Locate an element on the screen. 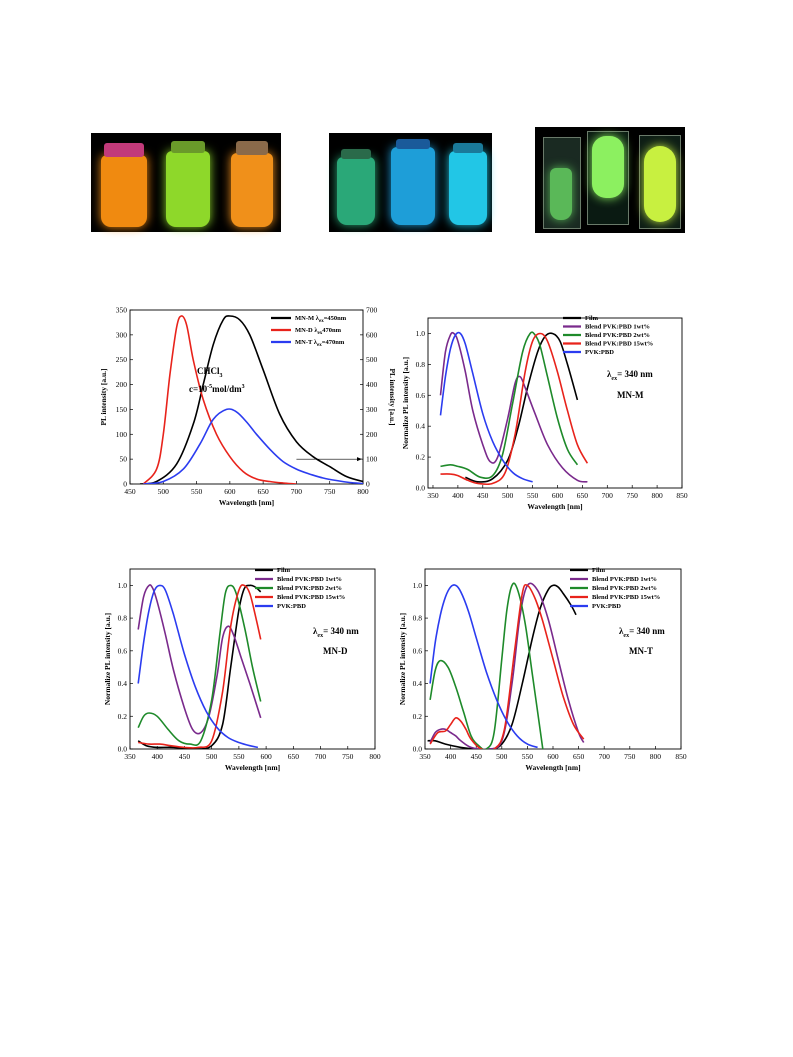 This screenshot has height=1057, width=793. y-tick-label: 300 is located at coordinates (122, 334).